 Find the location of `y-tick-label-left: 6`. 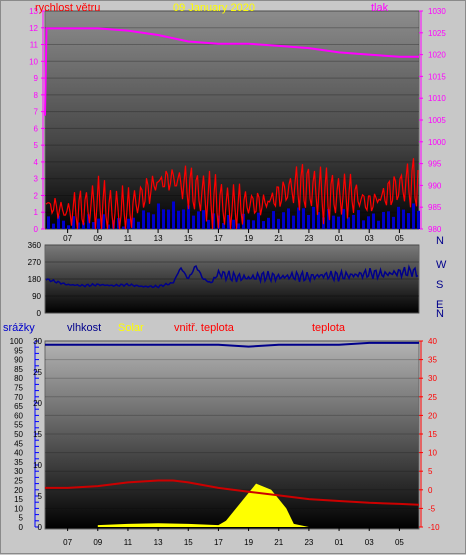

y-tick-label-left: 6 is located at coordinates (36, 128).